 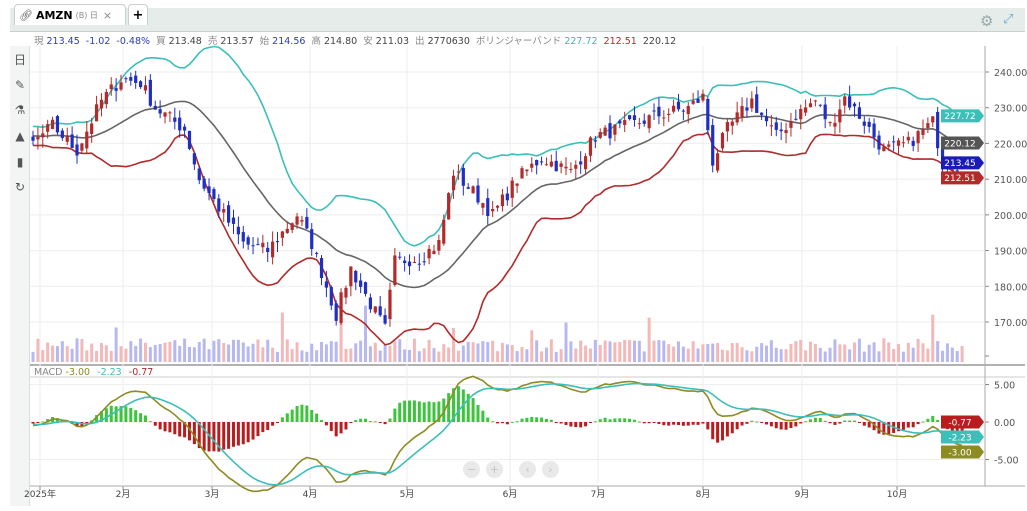 I want to click on chart-type-icon: ▲, so click(x=20, y=136).